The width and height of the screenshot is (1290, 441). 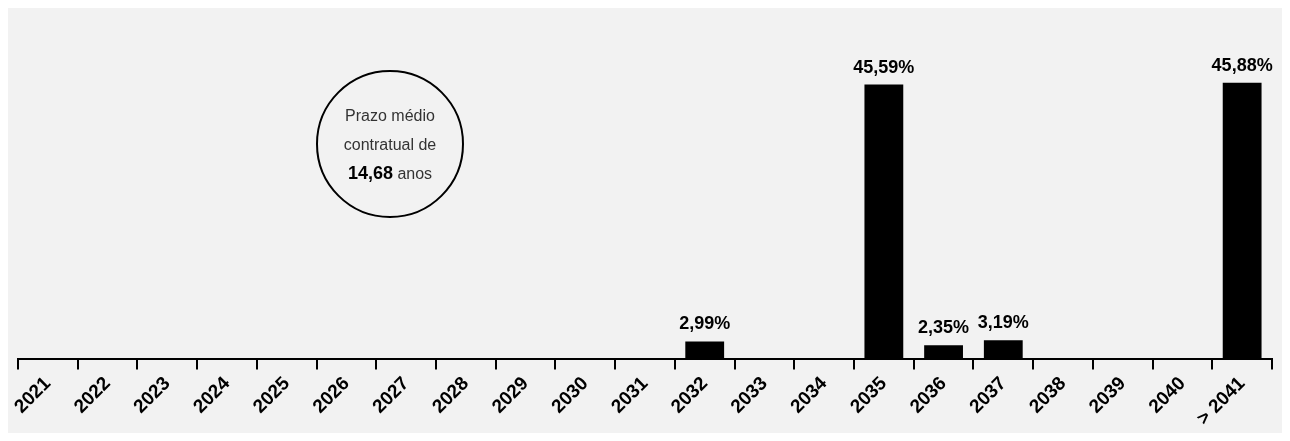 What do you see at coordinates (390, 144) in the screenshot?
I see `annotation: Prazo médio contratual de 14,68 anos` at bounding box center [390, 144].